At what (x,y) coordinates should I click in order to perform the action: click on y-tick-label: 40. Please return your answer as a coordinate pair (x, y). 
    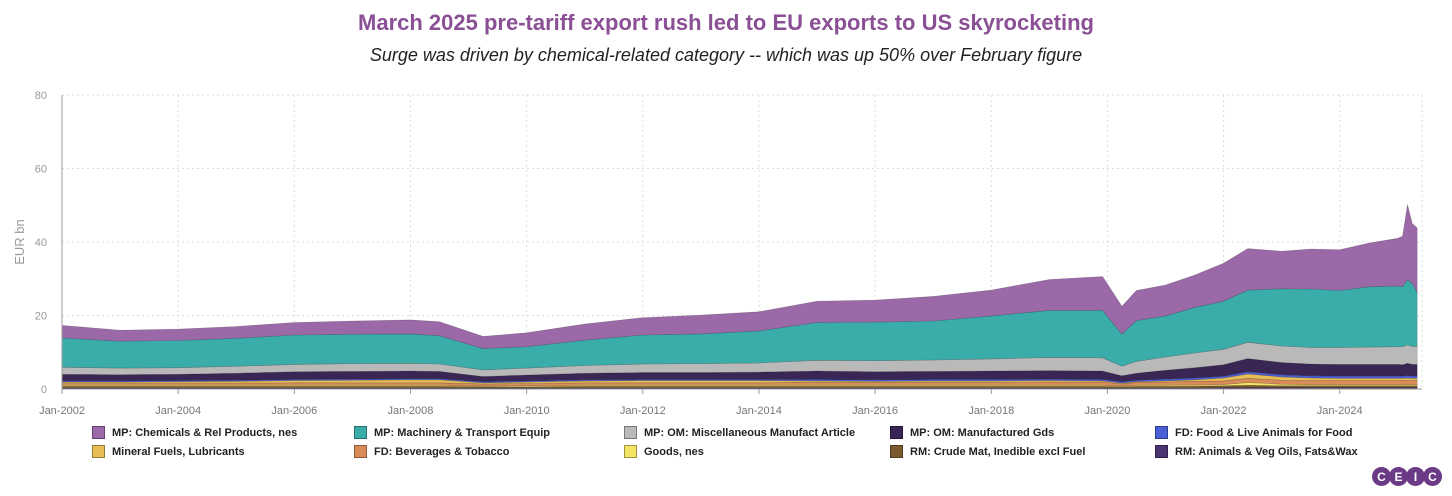
    Looking at the image, I should click on (41, 243).